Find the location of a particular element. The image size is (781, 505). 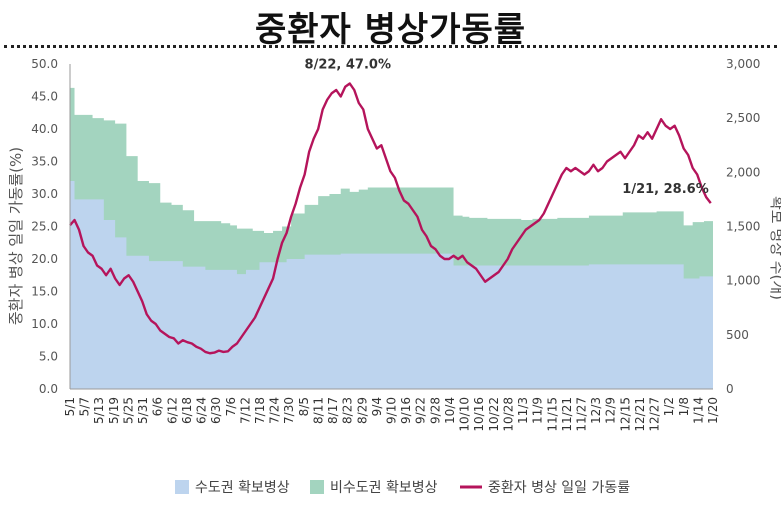

x-tick-label: 9/22 is located at coordinates (421, 410).